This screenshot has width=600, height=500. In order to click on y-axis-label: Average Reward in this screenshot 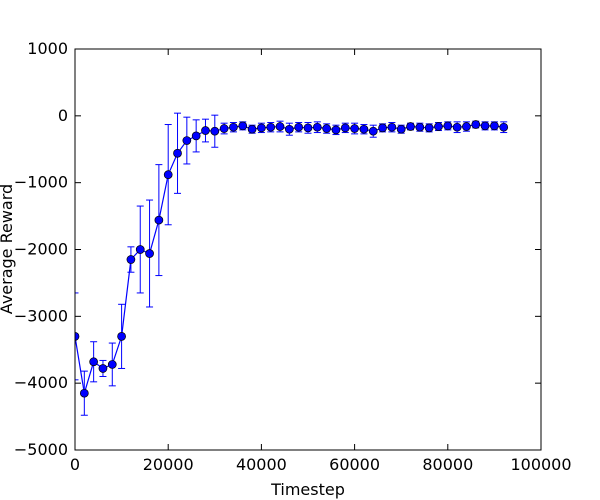, I will do `click(8, 249)`.